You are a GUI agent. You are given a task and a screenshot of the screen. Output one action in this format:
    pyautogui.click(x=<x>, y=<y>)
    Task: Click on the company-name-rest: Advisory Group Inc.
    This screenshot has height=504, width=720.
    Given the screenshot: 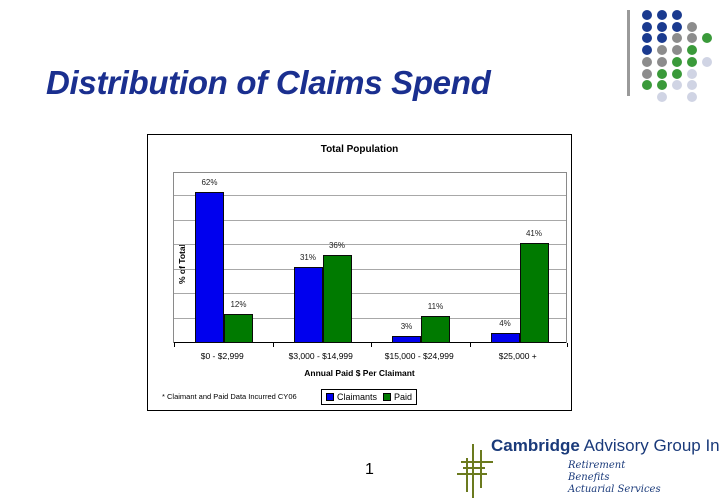 What is the action you would take?
    pyautogui.click(x=649, y=445)
    